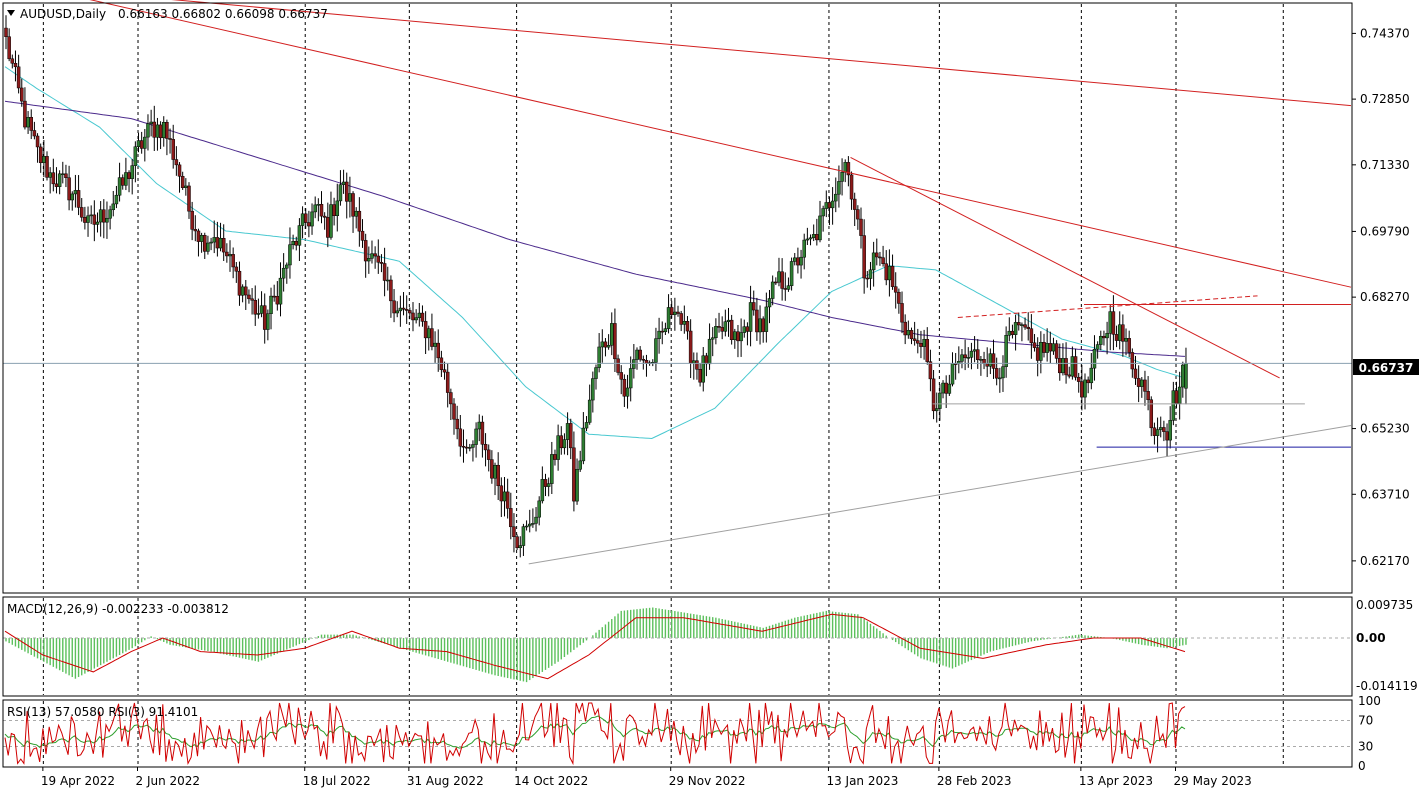  I want to click on time-axis-label: 29 Nov 2022, so click(707, 781).